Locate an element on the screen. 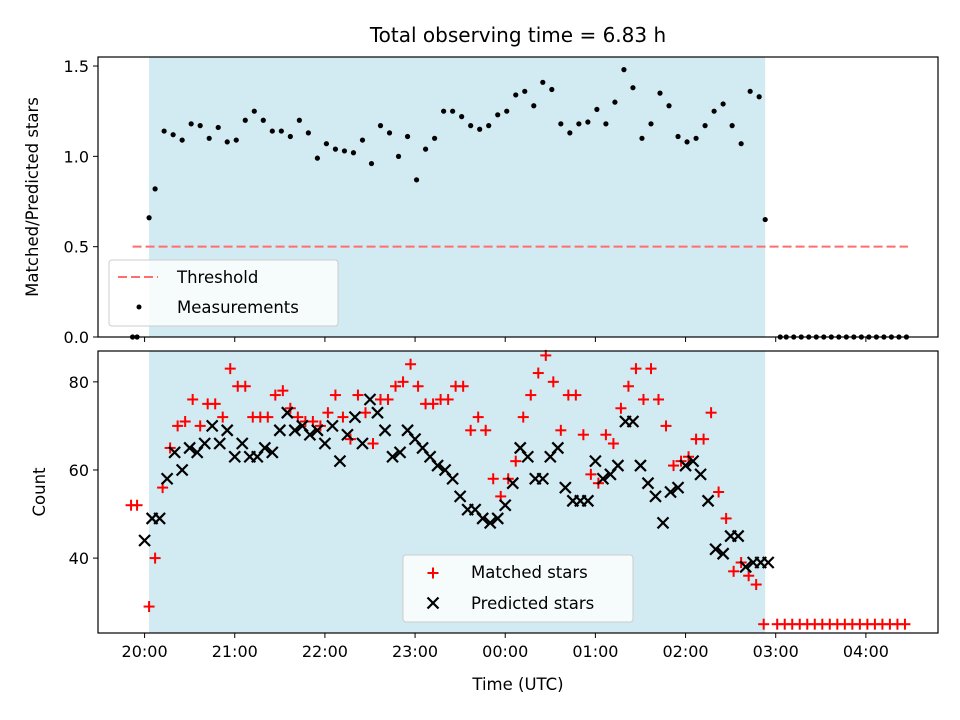 The width and height of the screenshot is (960, 720). bottom-legend: Matched stars Predicted stars is located at coordinates (518, 588).